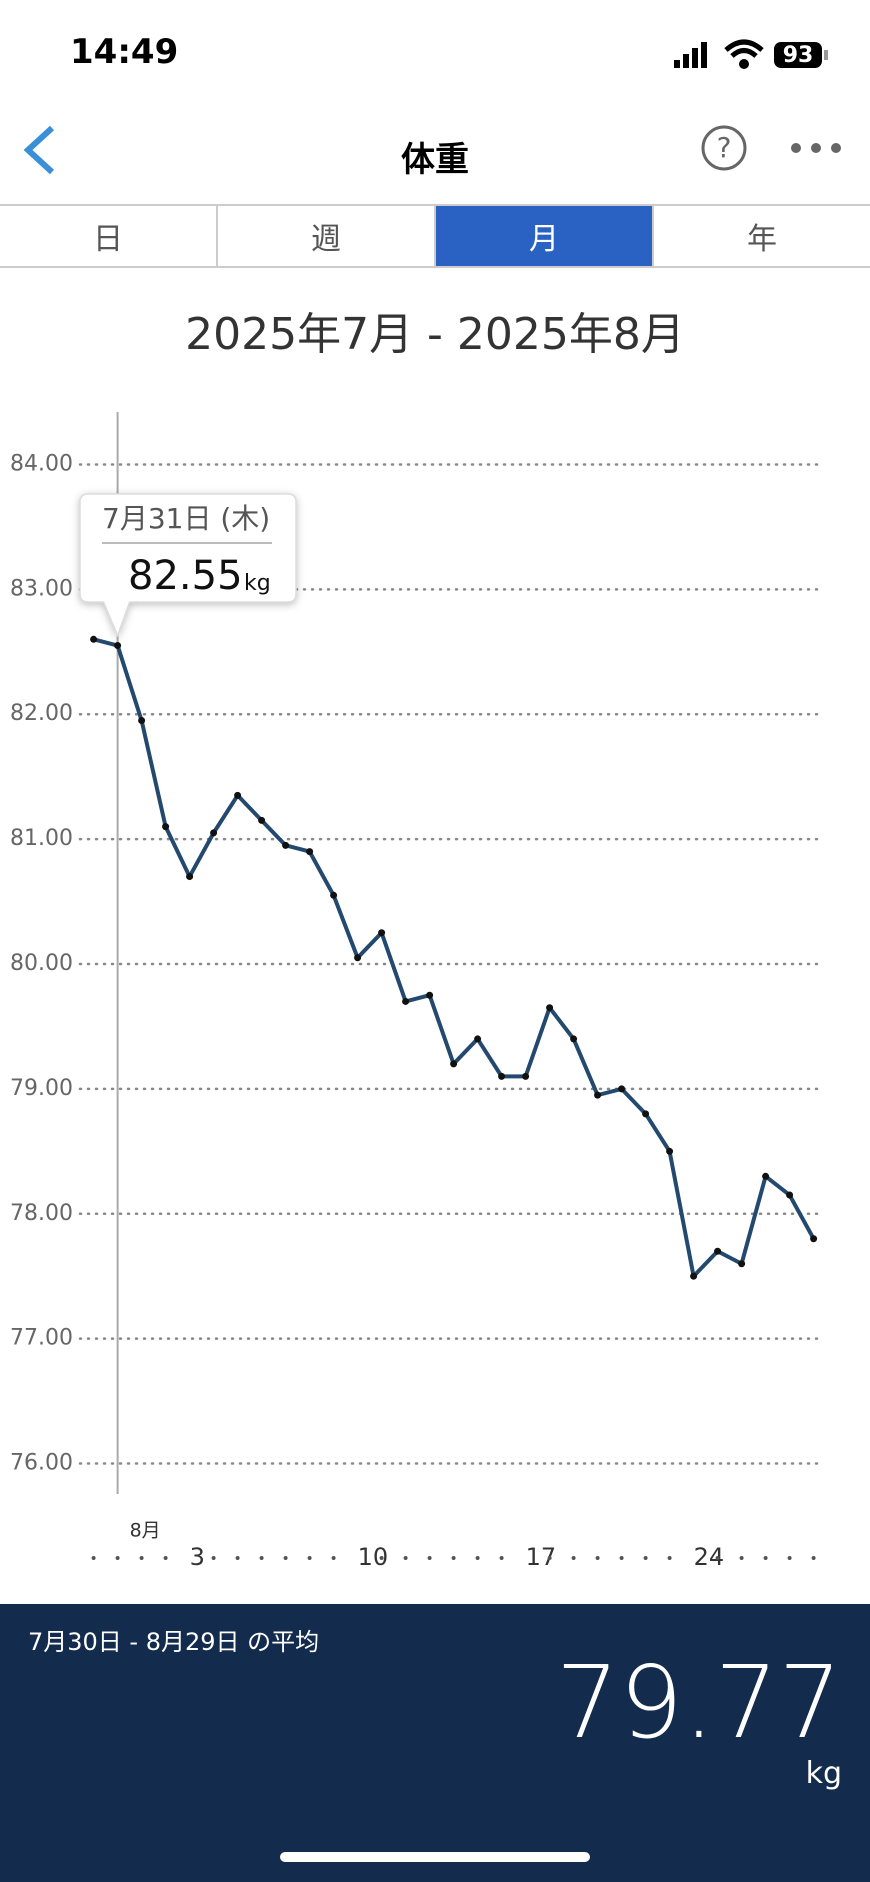 This screenshot has height=1882, width=870. I want to click on header-actions: ?, so click(780, 149).